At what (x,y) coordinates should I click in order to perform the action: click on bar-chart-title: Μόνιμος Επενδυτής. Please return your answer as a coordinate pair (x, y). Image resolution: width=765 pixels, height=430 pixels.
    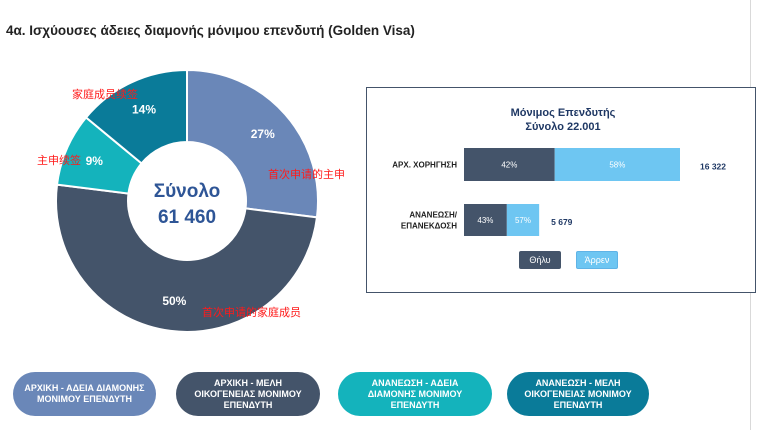
    Looking at the image, I should click on (563, 113).